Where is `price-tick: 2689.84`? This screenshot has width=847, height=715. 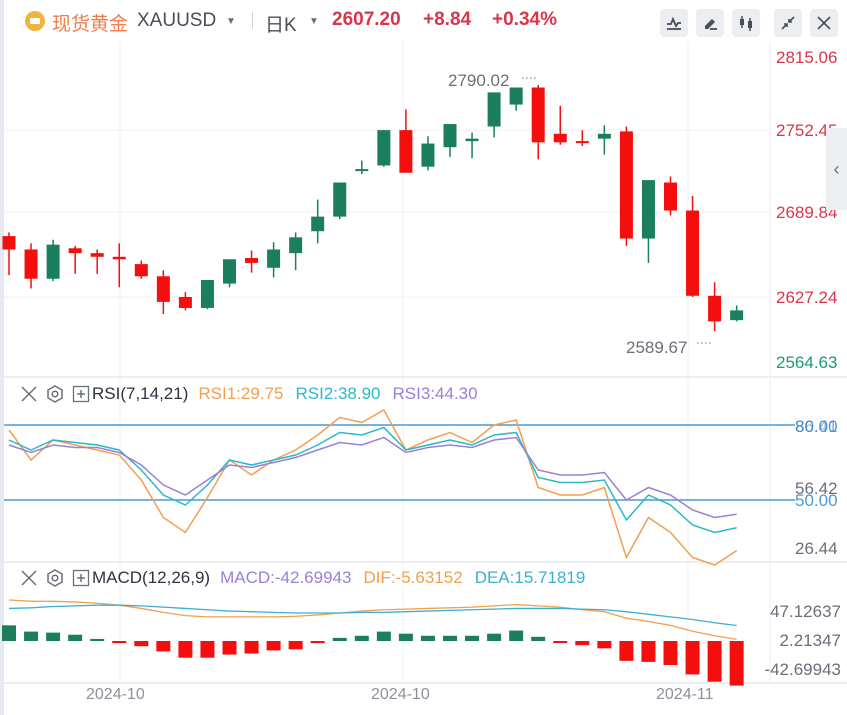
price-tick: 2689.84 is located at coordinates (807, 212).